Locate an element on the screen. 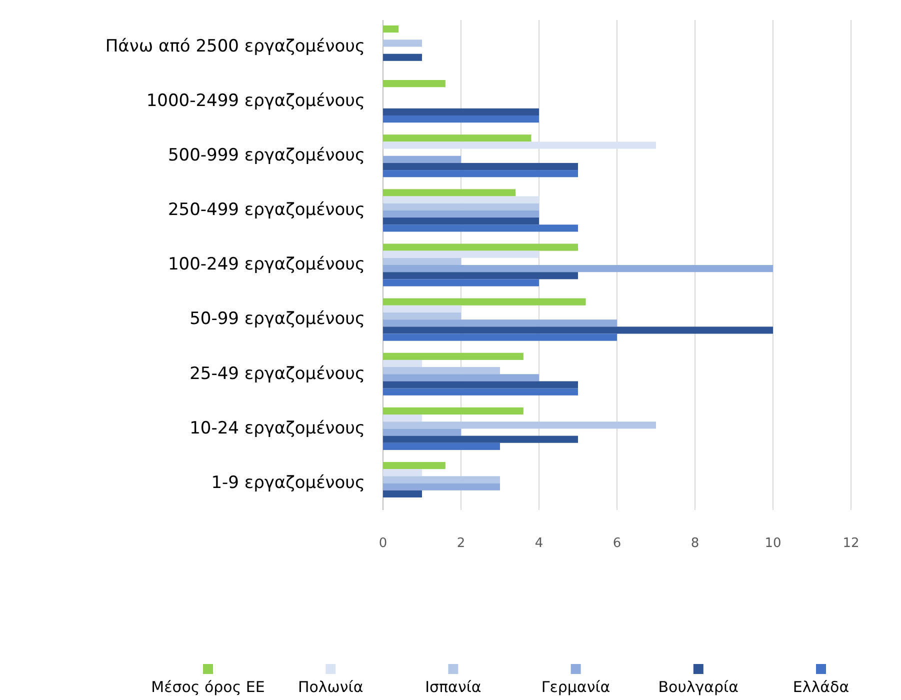  x-tick-label: 12 is located at coordinates (851, 543).